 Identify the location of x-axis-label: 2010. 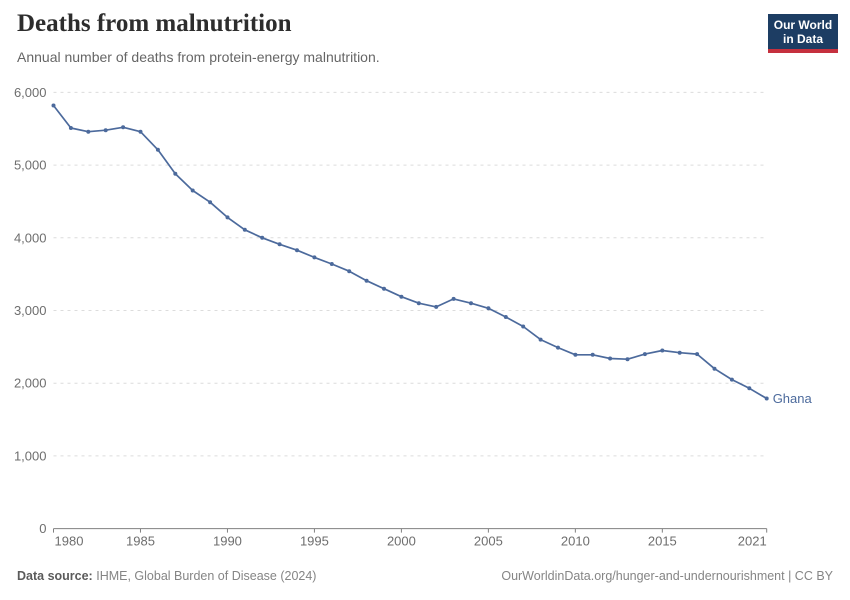
(575, 541).